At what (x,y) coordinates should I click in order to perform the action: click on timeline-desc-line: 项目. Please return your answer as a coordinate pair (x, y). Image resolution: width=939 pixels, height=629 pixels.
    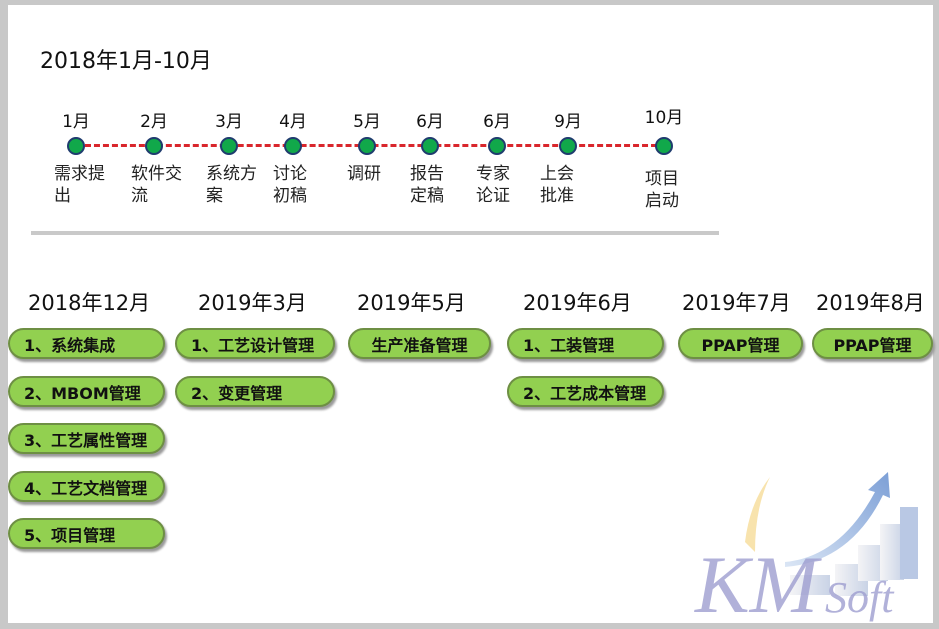
    Looking at the image, I should click on (662, 179).